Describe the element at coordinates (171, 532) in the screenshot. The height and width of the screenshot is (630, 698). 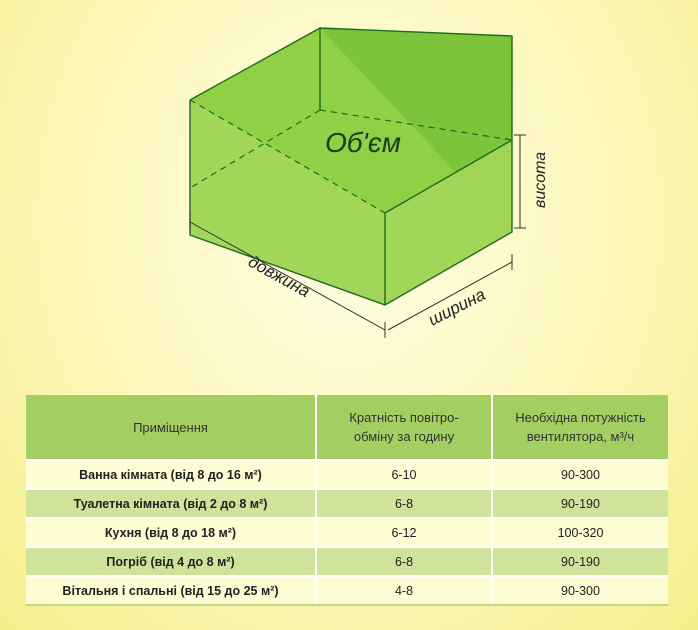
I see `row-room: Кухня (від 8 до 18 м²)` at that location.